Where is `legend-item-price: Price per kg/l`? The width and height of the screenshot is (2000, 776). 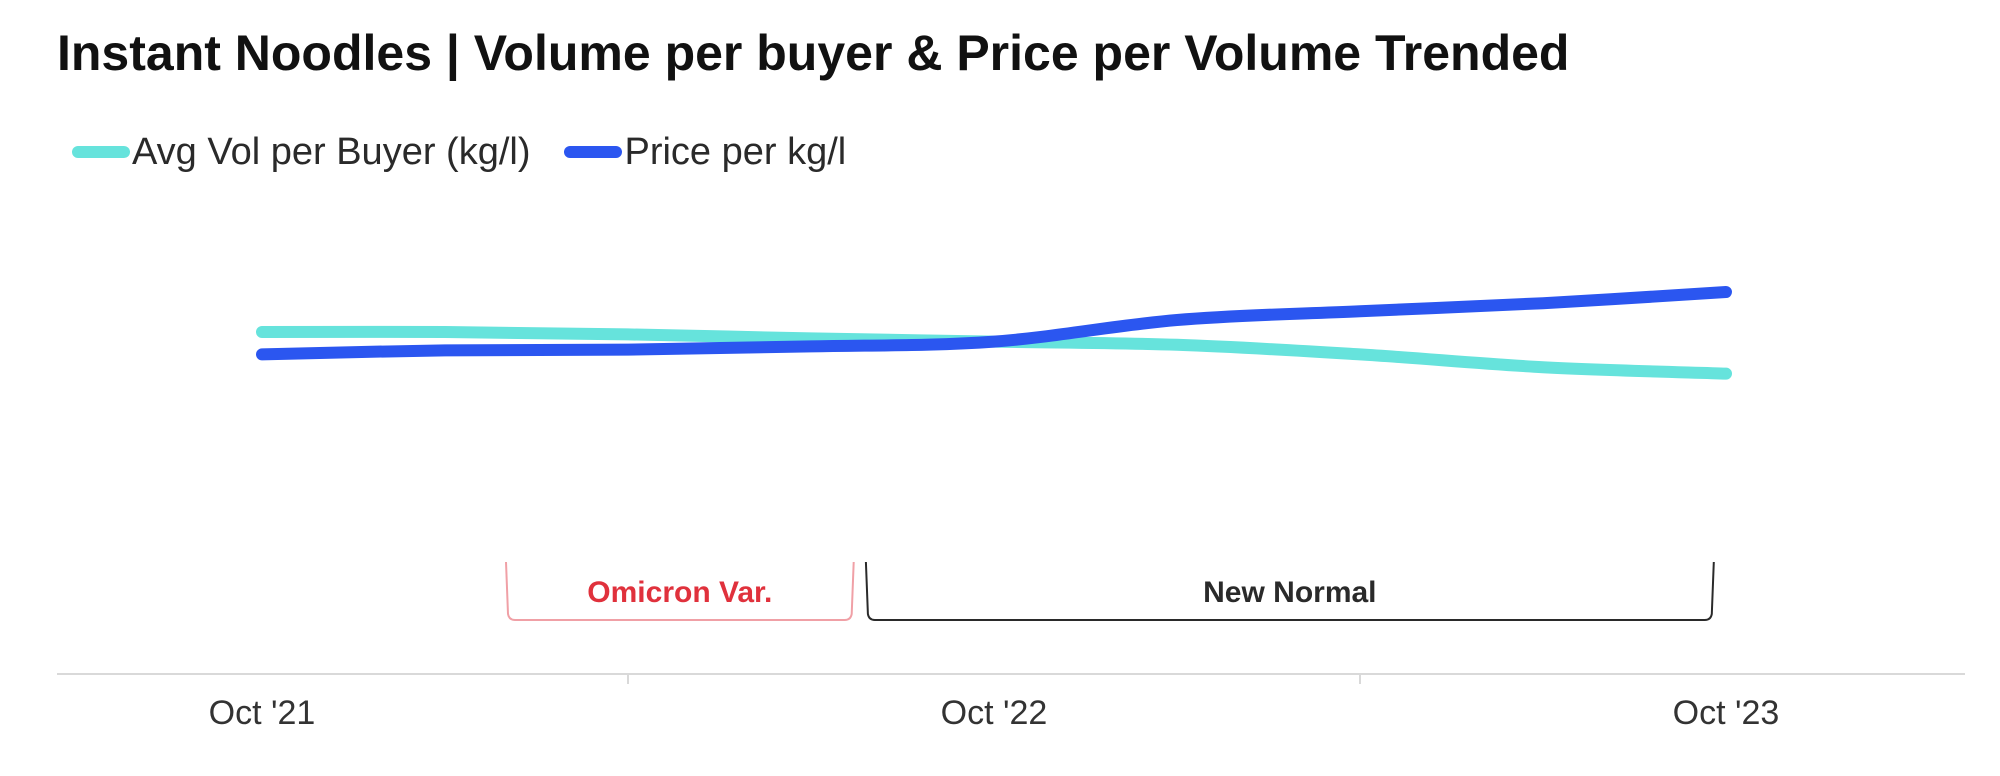 legend-item-price: Price per kg/l is located at coordinates (705, 152).